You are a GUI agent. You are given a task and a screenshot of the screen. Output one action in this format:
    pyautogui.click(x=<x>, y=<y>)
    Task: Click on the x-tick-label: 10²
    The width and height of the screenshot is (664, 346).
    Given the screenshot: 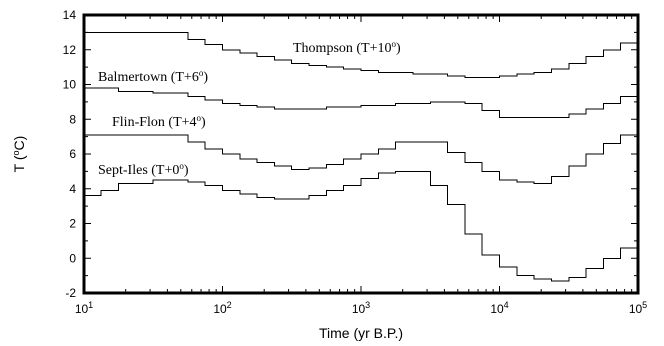 What is the action you would take?
    pyautogui.click(x=222, y=308)
    